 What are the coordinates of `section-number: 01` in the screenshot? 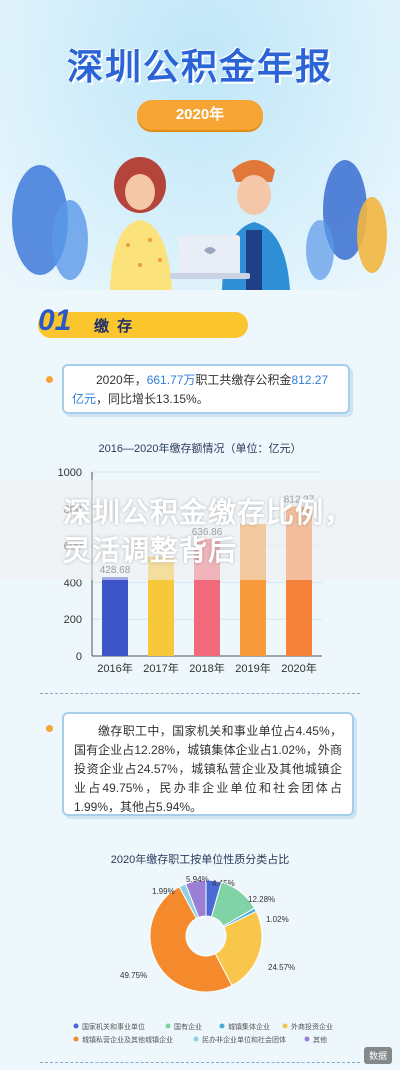 It's located at (55, 320).